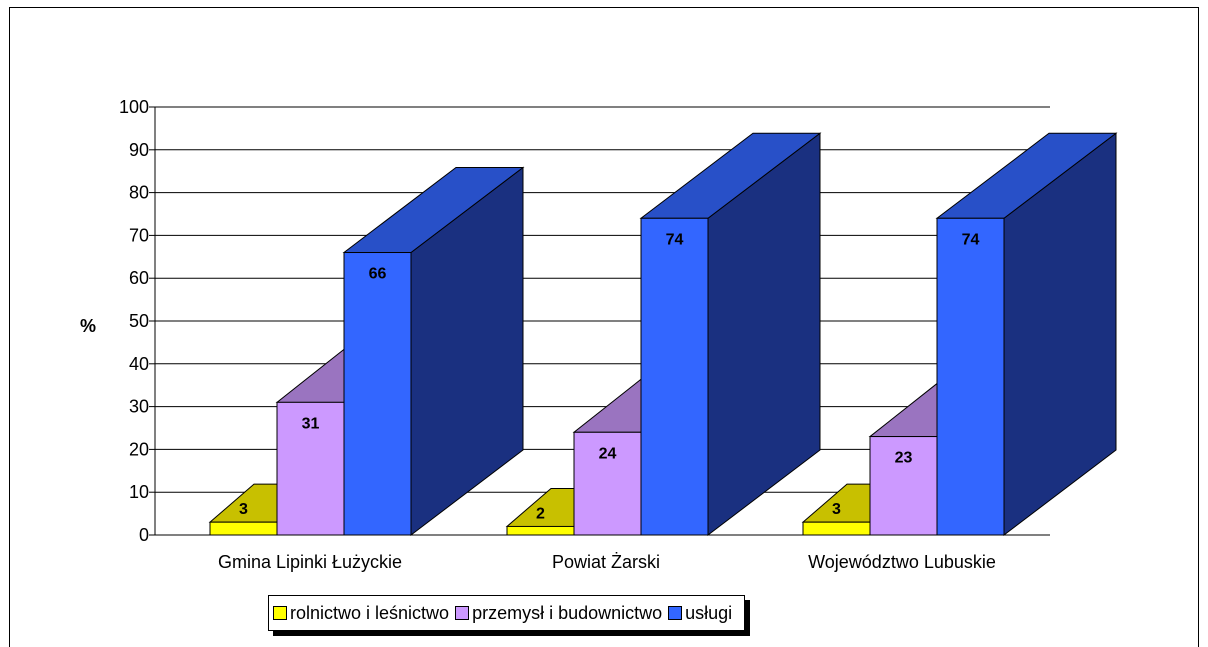  Describe the element at coordinates (139, 492) in the screenshot. I see `y-tick-label: 10` at that location.